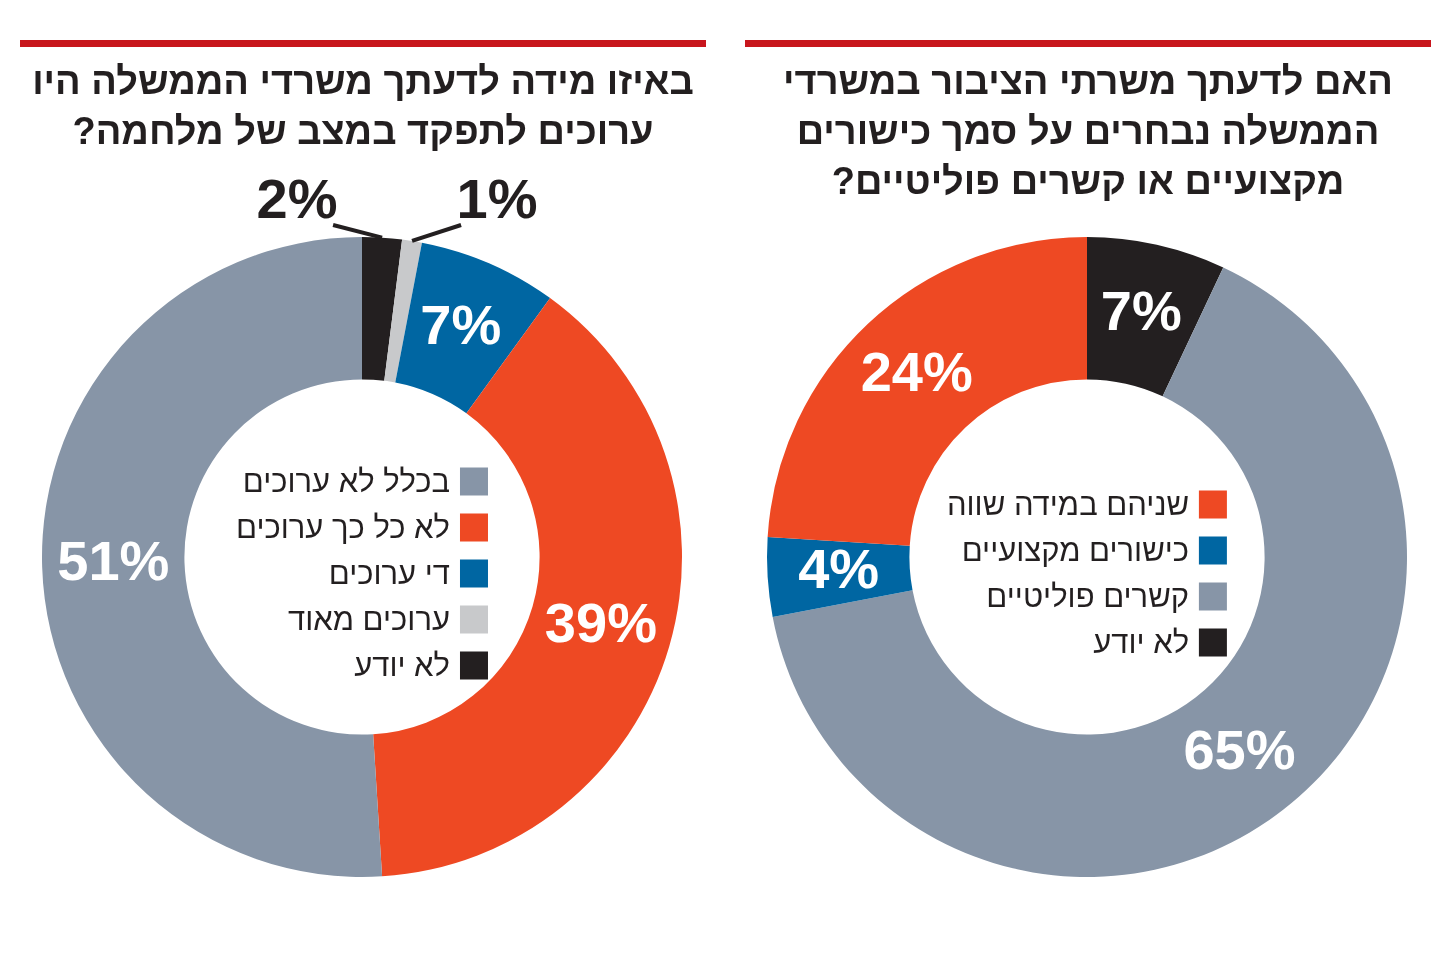  Describe the element at coordinates (369, 619) in the screenshot. I see `legend-label: ערוכים מאוד` at that location.